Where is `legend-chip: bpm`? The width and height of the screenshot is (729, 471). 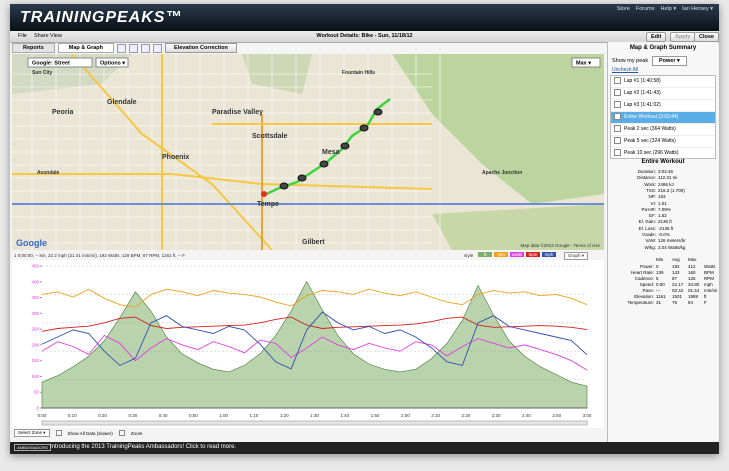 legend-chip: bpm is located at coordinates (533, 254).